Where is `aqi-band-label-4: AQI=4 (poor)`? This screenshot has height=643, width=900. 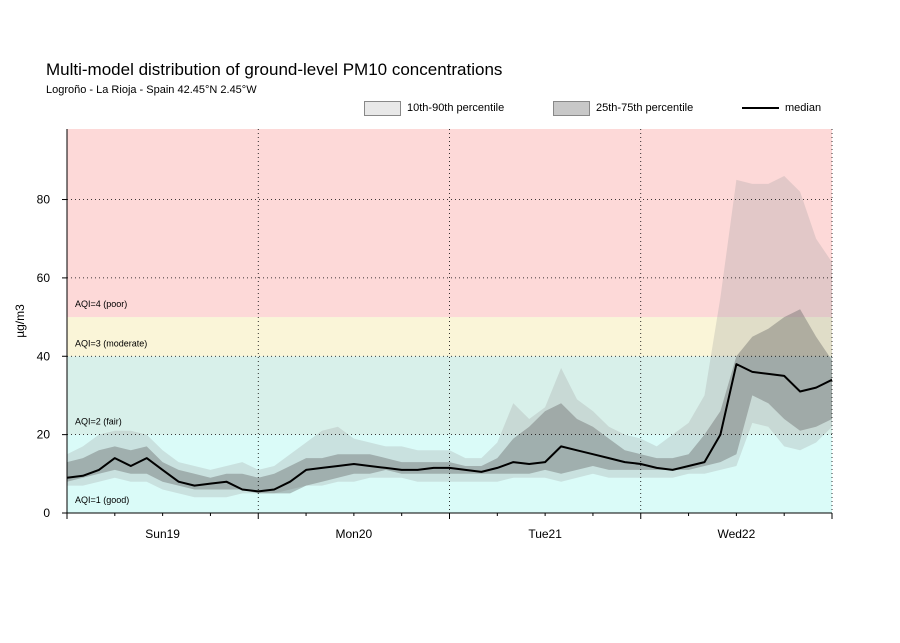
aqi-band-label-4: AQI=4 (poor) is located at coordinates (101, 304).